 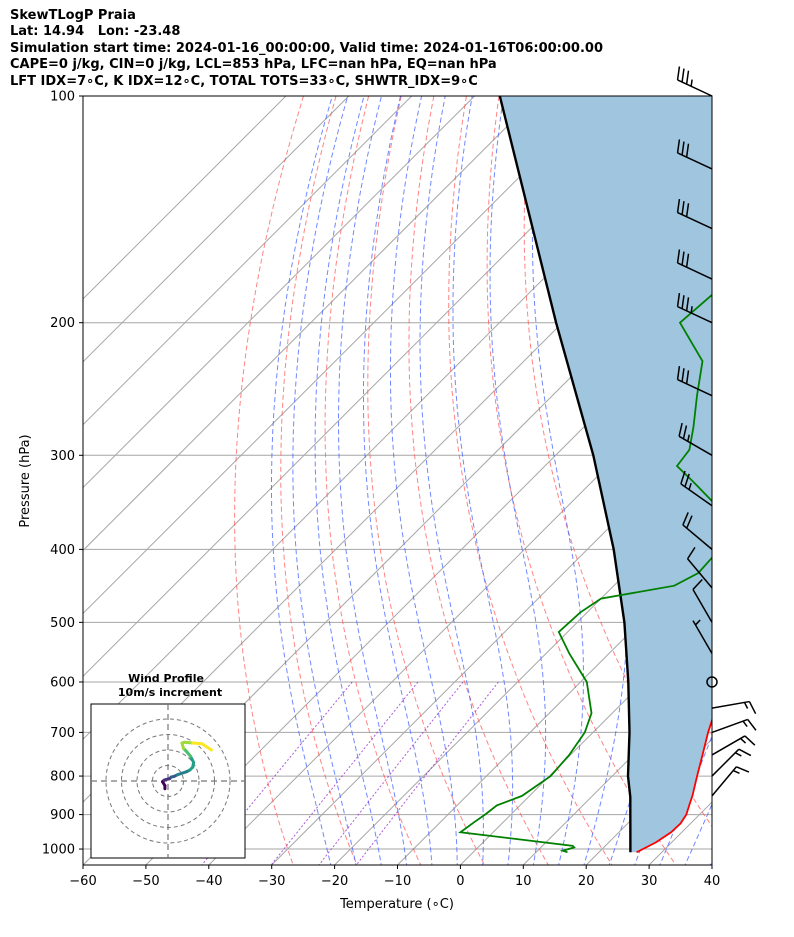 What do you see at coordinates (62, 815) in the screenshot?
I see `y-tick-label: 900` at bounding box center [62, 815].